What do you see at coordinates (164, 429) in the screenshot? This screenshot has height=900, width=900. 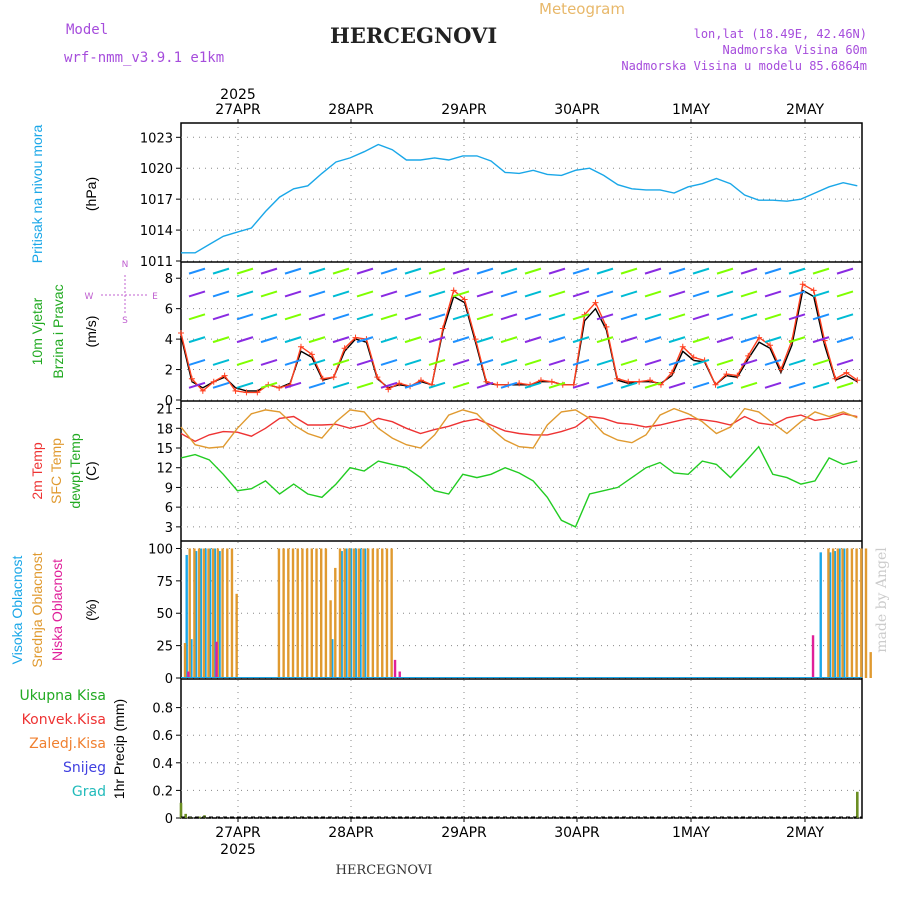 I see `y-tick-label: 18` at bounding box center [164, 429].